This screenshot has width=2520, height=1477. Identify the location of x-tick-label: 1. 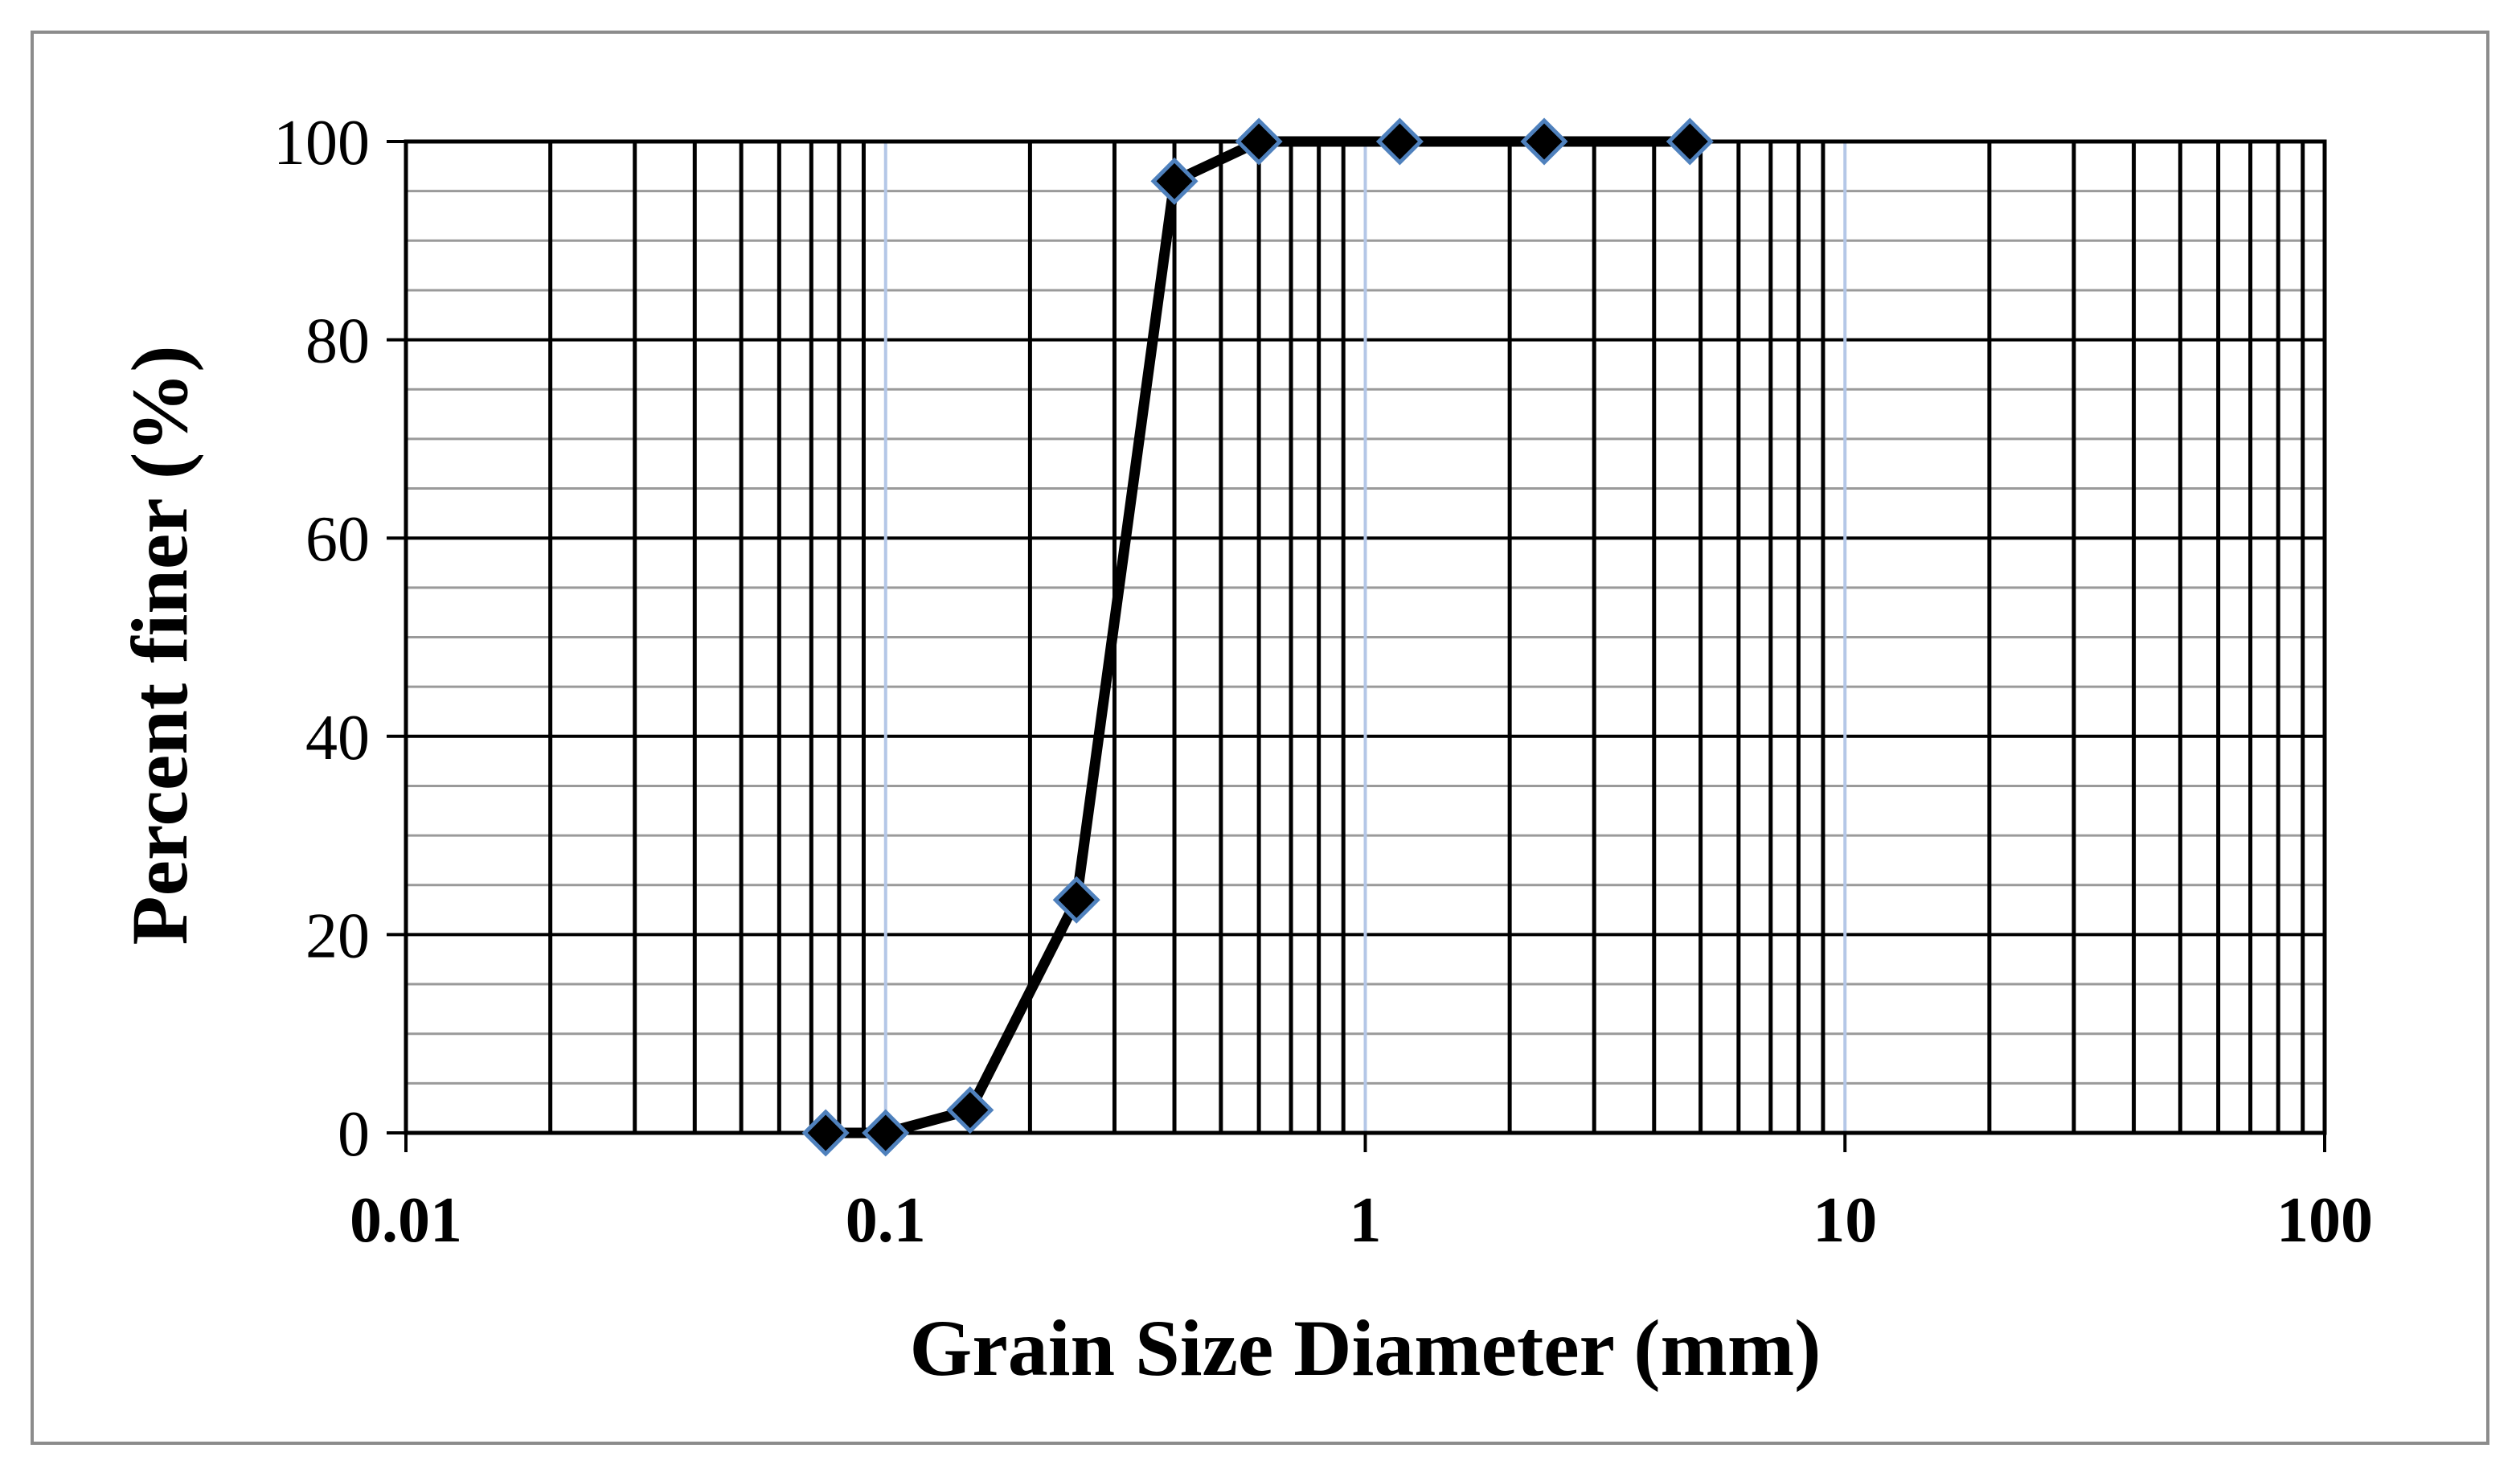
(1366, 1220).